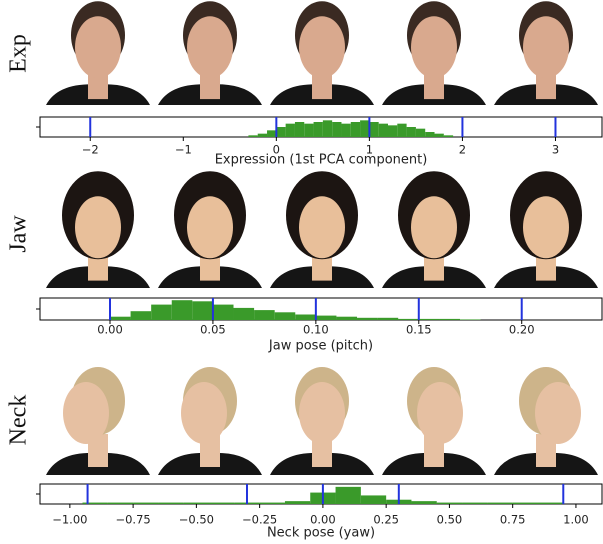  What do you see at coordinates (576, 520) in the screenshot?
I see `x-tick-label: 1.00` at bounding box center [576, 520].